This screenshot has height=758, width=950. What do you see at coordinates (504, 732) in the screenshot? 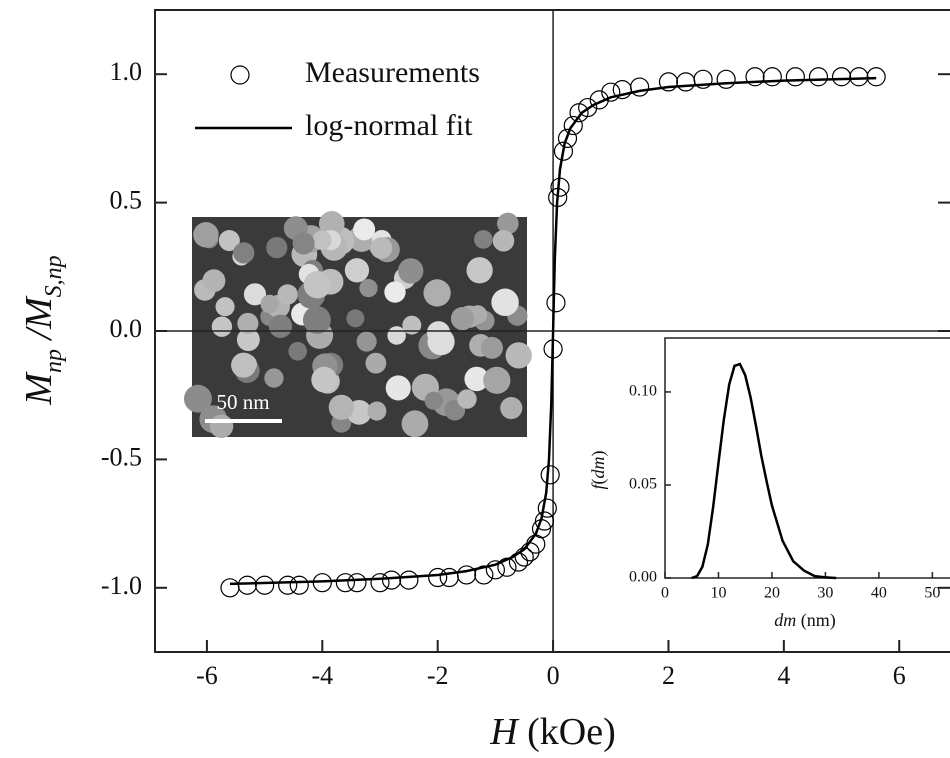
I see `x-axis-label-part: H` at bounding box center [504, 732].